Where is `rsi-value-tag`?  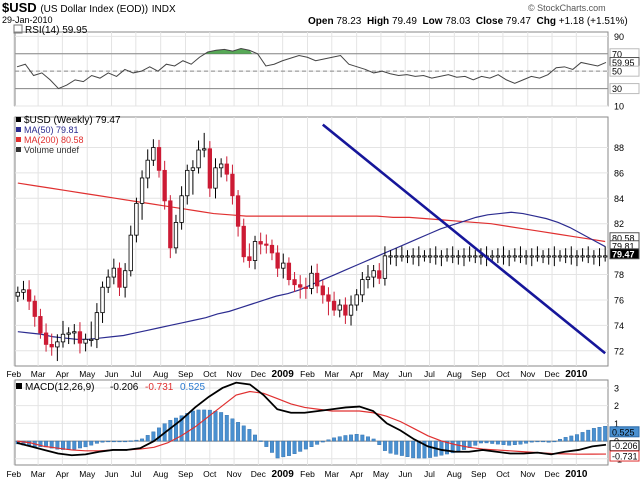
rsi-value-tag is located at coordinates (624, 89).